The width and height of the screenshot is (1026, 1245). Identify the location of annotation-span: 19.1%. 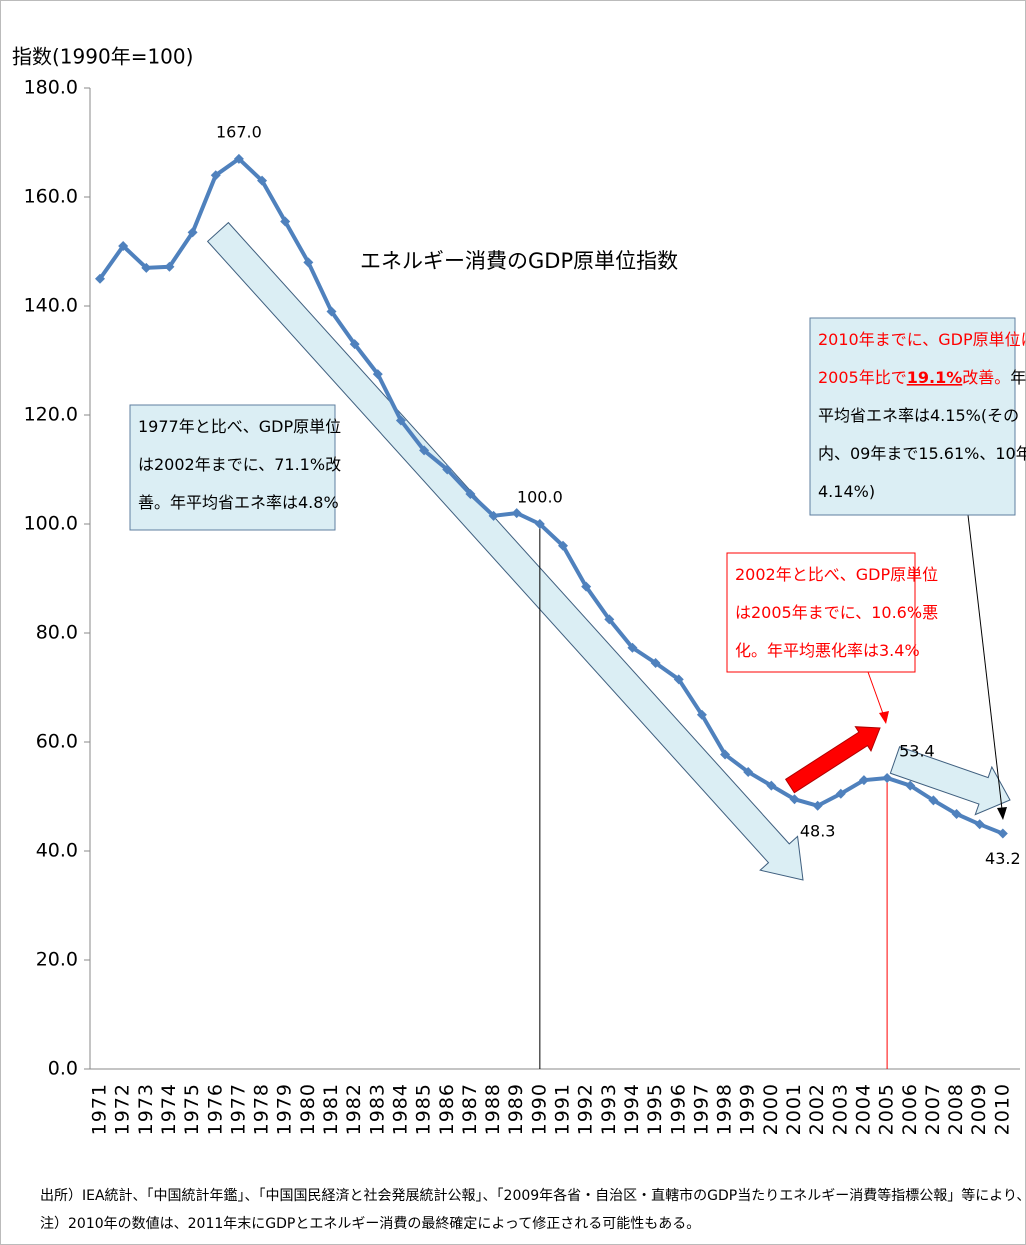
(935, 377).